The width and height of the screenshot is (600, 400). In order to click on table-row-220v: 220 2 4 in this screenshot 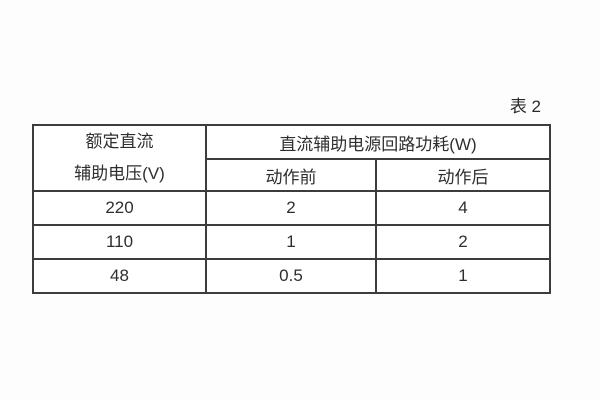, I will do `click(291, 208)`.